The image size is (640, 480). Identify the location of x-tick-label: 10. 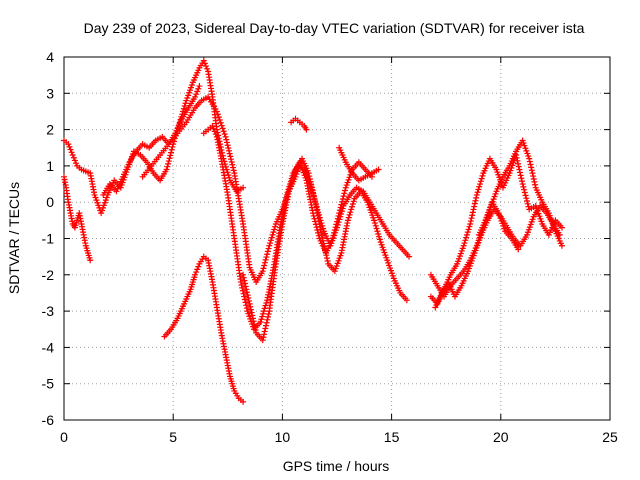
(283, 437).